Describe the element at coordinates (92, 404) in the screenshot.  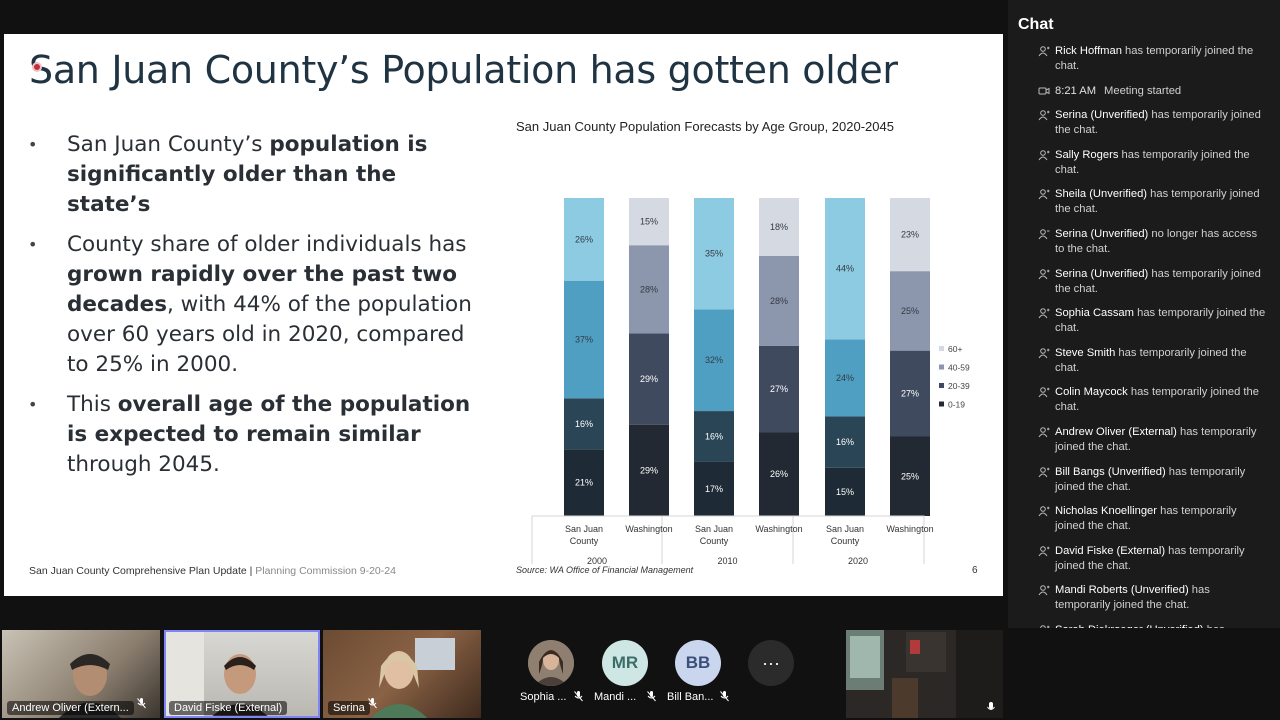
I see `bullet-text: This` at that location.